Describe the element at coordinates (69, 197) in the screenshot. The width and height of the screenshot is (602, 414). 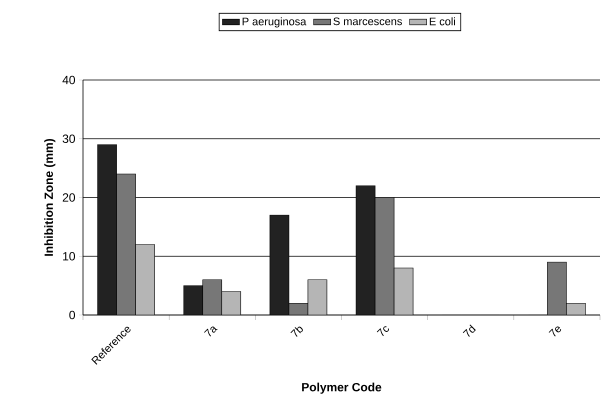
I see `y-tick-label: 20` at that location.